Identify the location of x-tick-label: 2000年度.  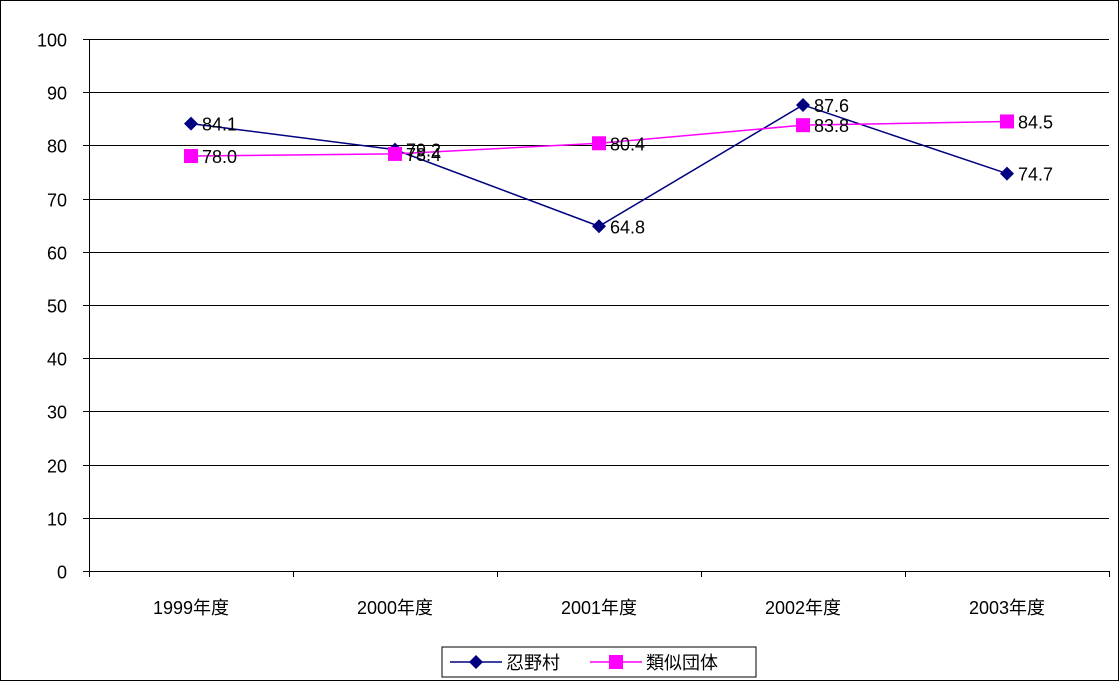
(395, 608).